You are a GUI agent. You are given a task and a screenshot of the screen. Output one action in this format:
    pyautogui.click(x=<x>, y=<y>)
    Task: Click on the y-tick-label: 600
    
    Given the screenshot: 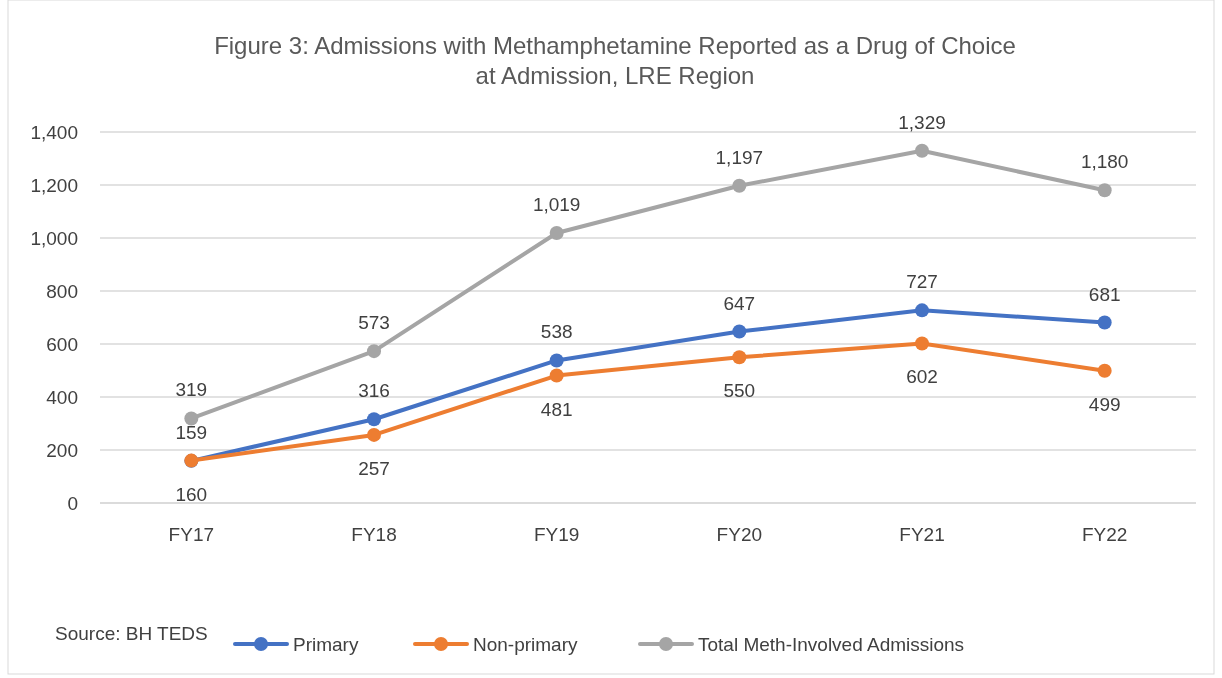 What is the action you would take?
    pyautogui.click(x=62, y=344)
    